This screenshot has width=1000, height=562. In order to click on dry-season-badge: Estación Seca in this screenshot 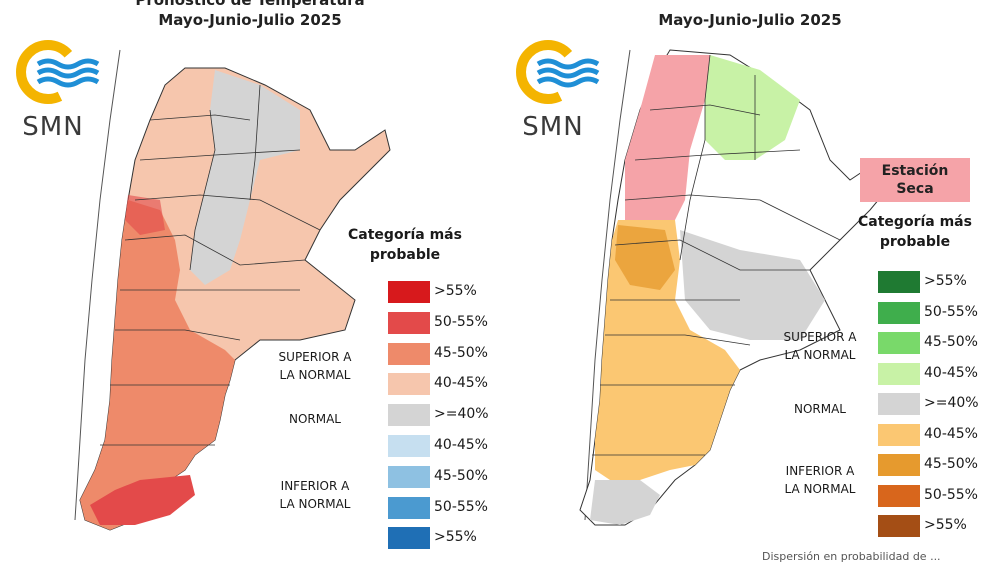, I will do `click(915, 180)`.